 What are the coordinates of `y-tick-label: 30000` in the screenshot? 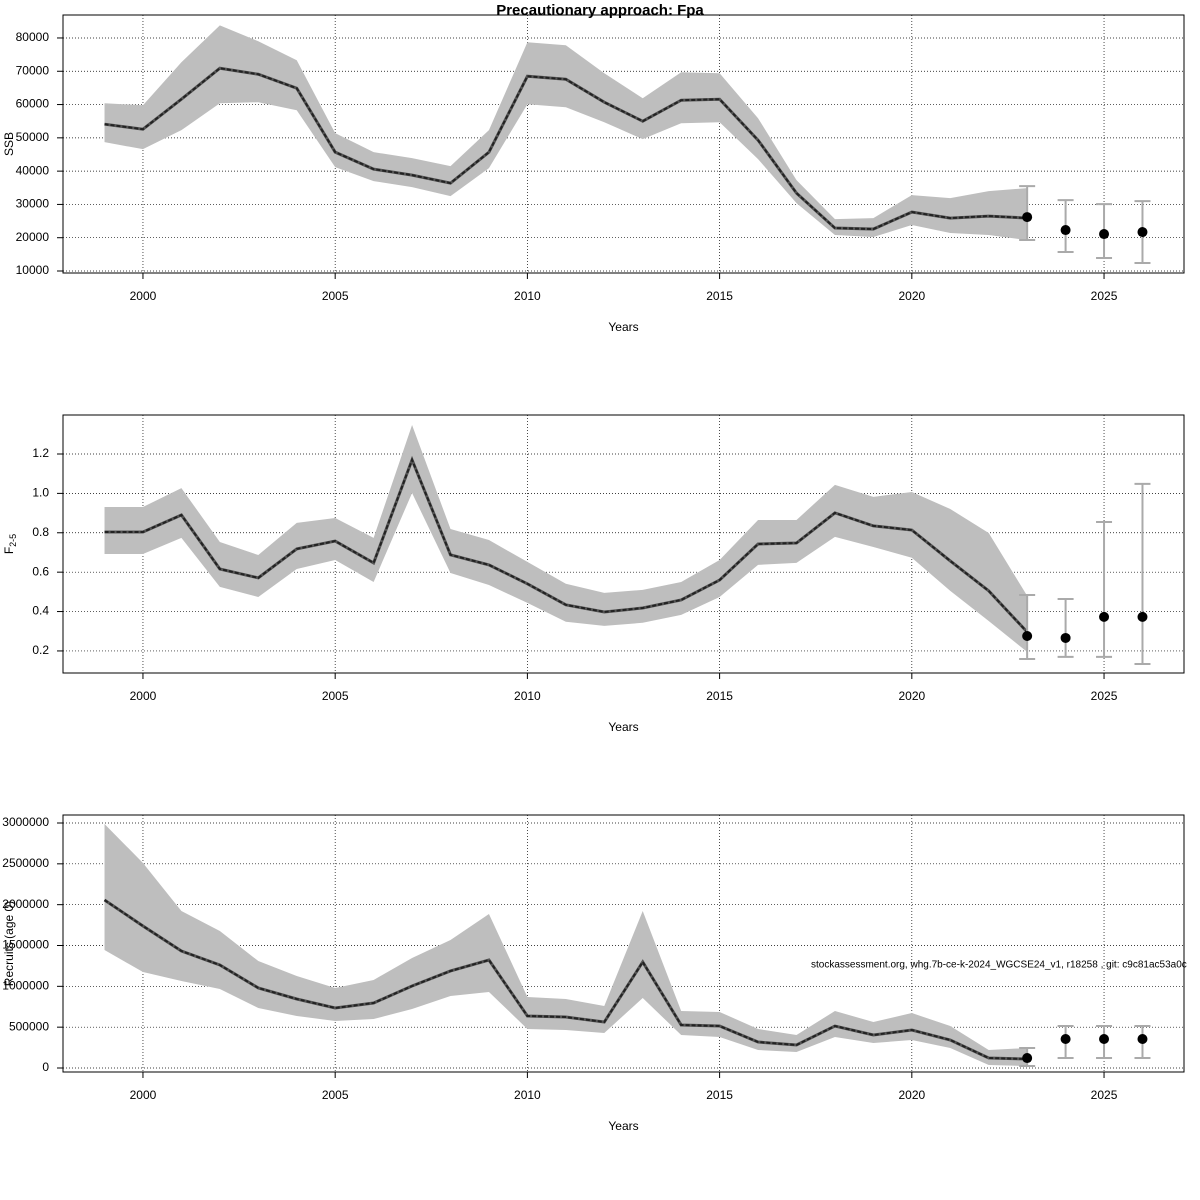 It's located at (33, 204).